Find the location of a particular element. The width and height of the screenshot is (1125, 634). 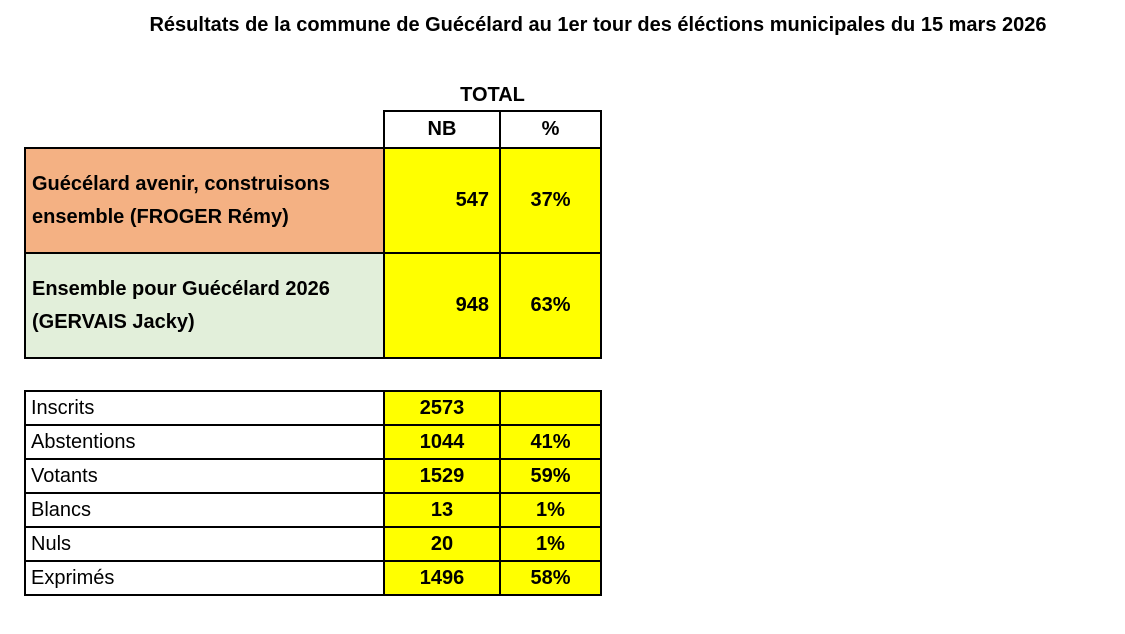

turnout-label: Votants is located at coordinates (205, 476).